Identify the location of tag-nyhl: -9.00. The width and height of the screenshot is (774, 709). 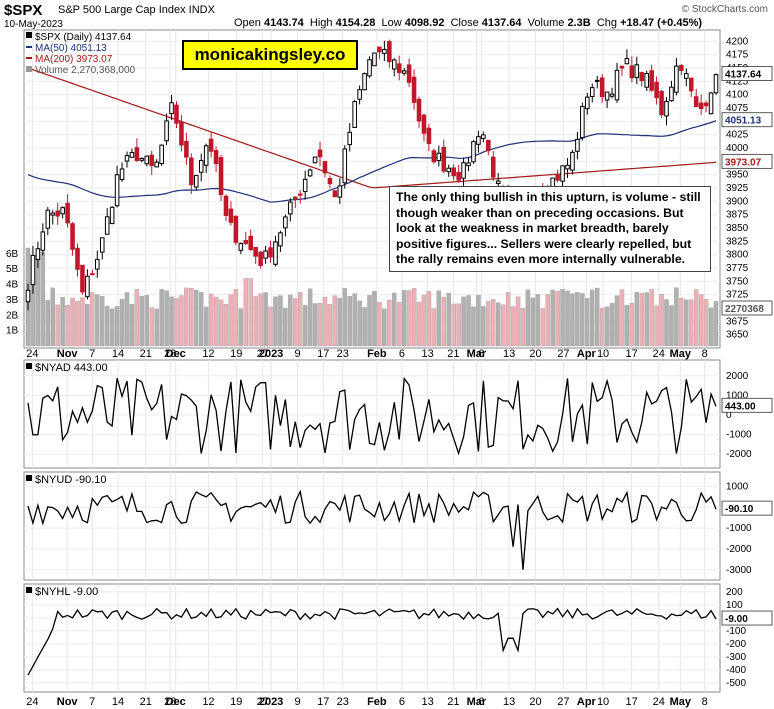
(736, 619).